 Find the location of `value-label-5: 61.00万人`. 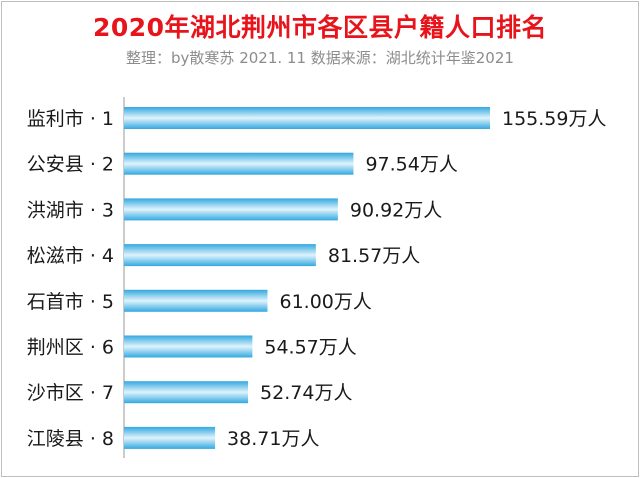

value-label-5: 61.00万人 is located at coordinates (325, 302).